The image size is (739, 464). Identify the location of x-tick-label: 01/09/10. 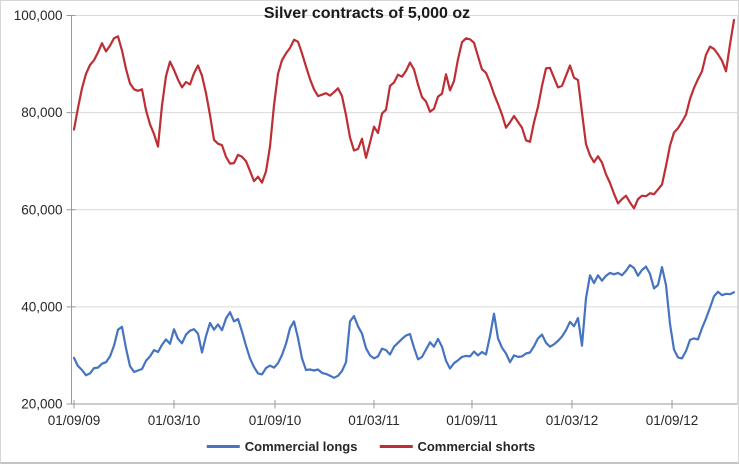
(275, 420).